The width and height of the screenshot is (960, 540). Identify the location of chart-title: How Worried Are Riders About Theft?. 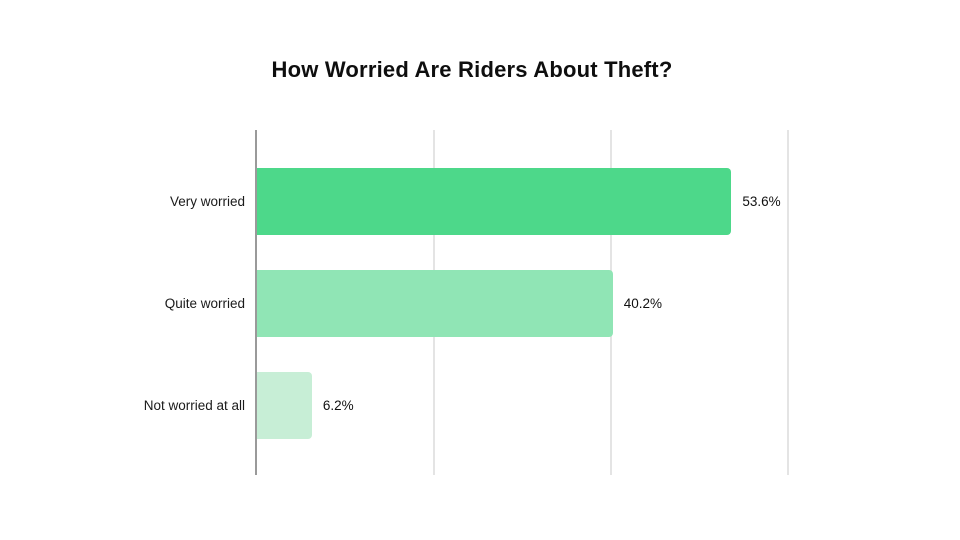
(472, 69).